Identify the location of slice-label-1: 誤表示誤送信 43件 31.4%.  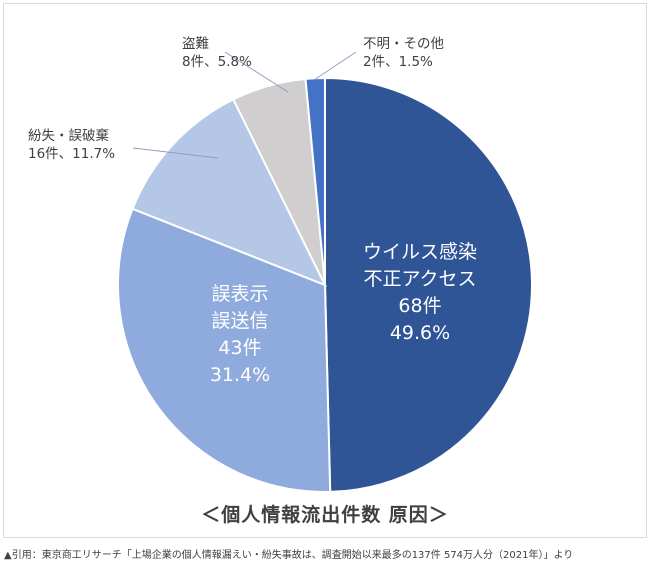
(240, 334).